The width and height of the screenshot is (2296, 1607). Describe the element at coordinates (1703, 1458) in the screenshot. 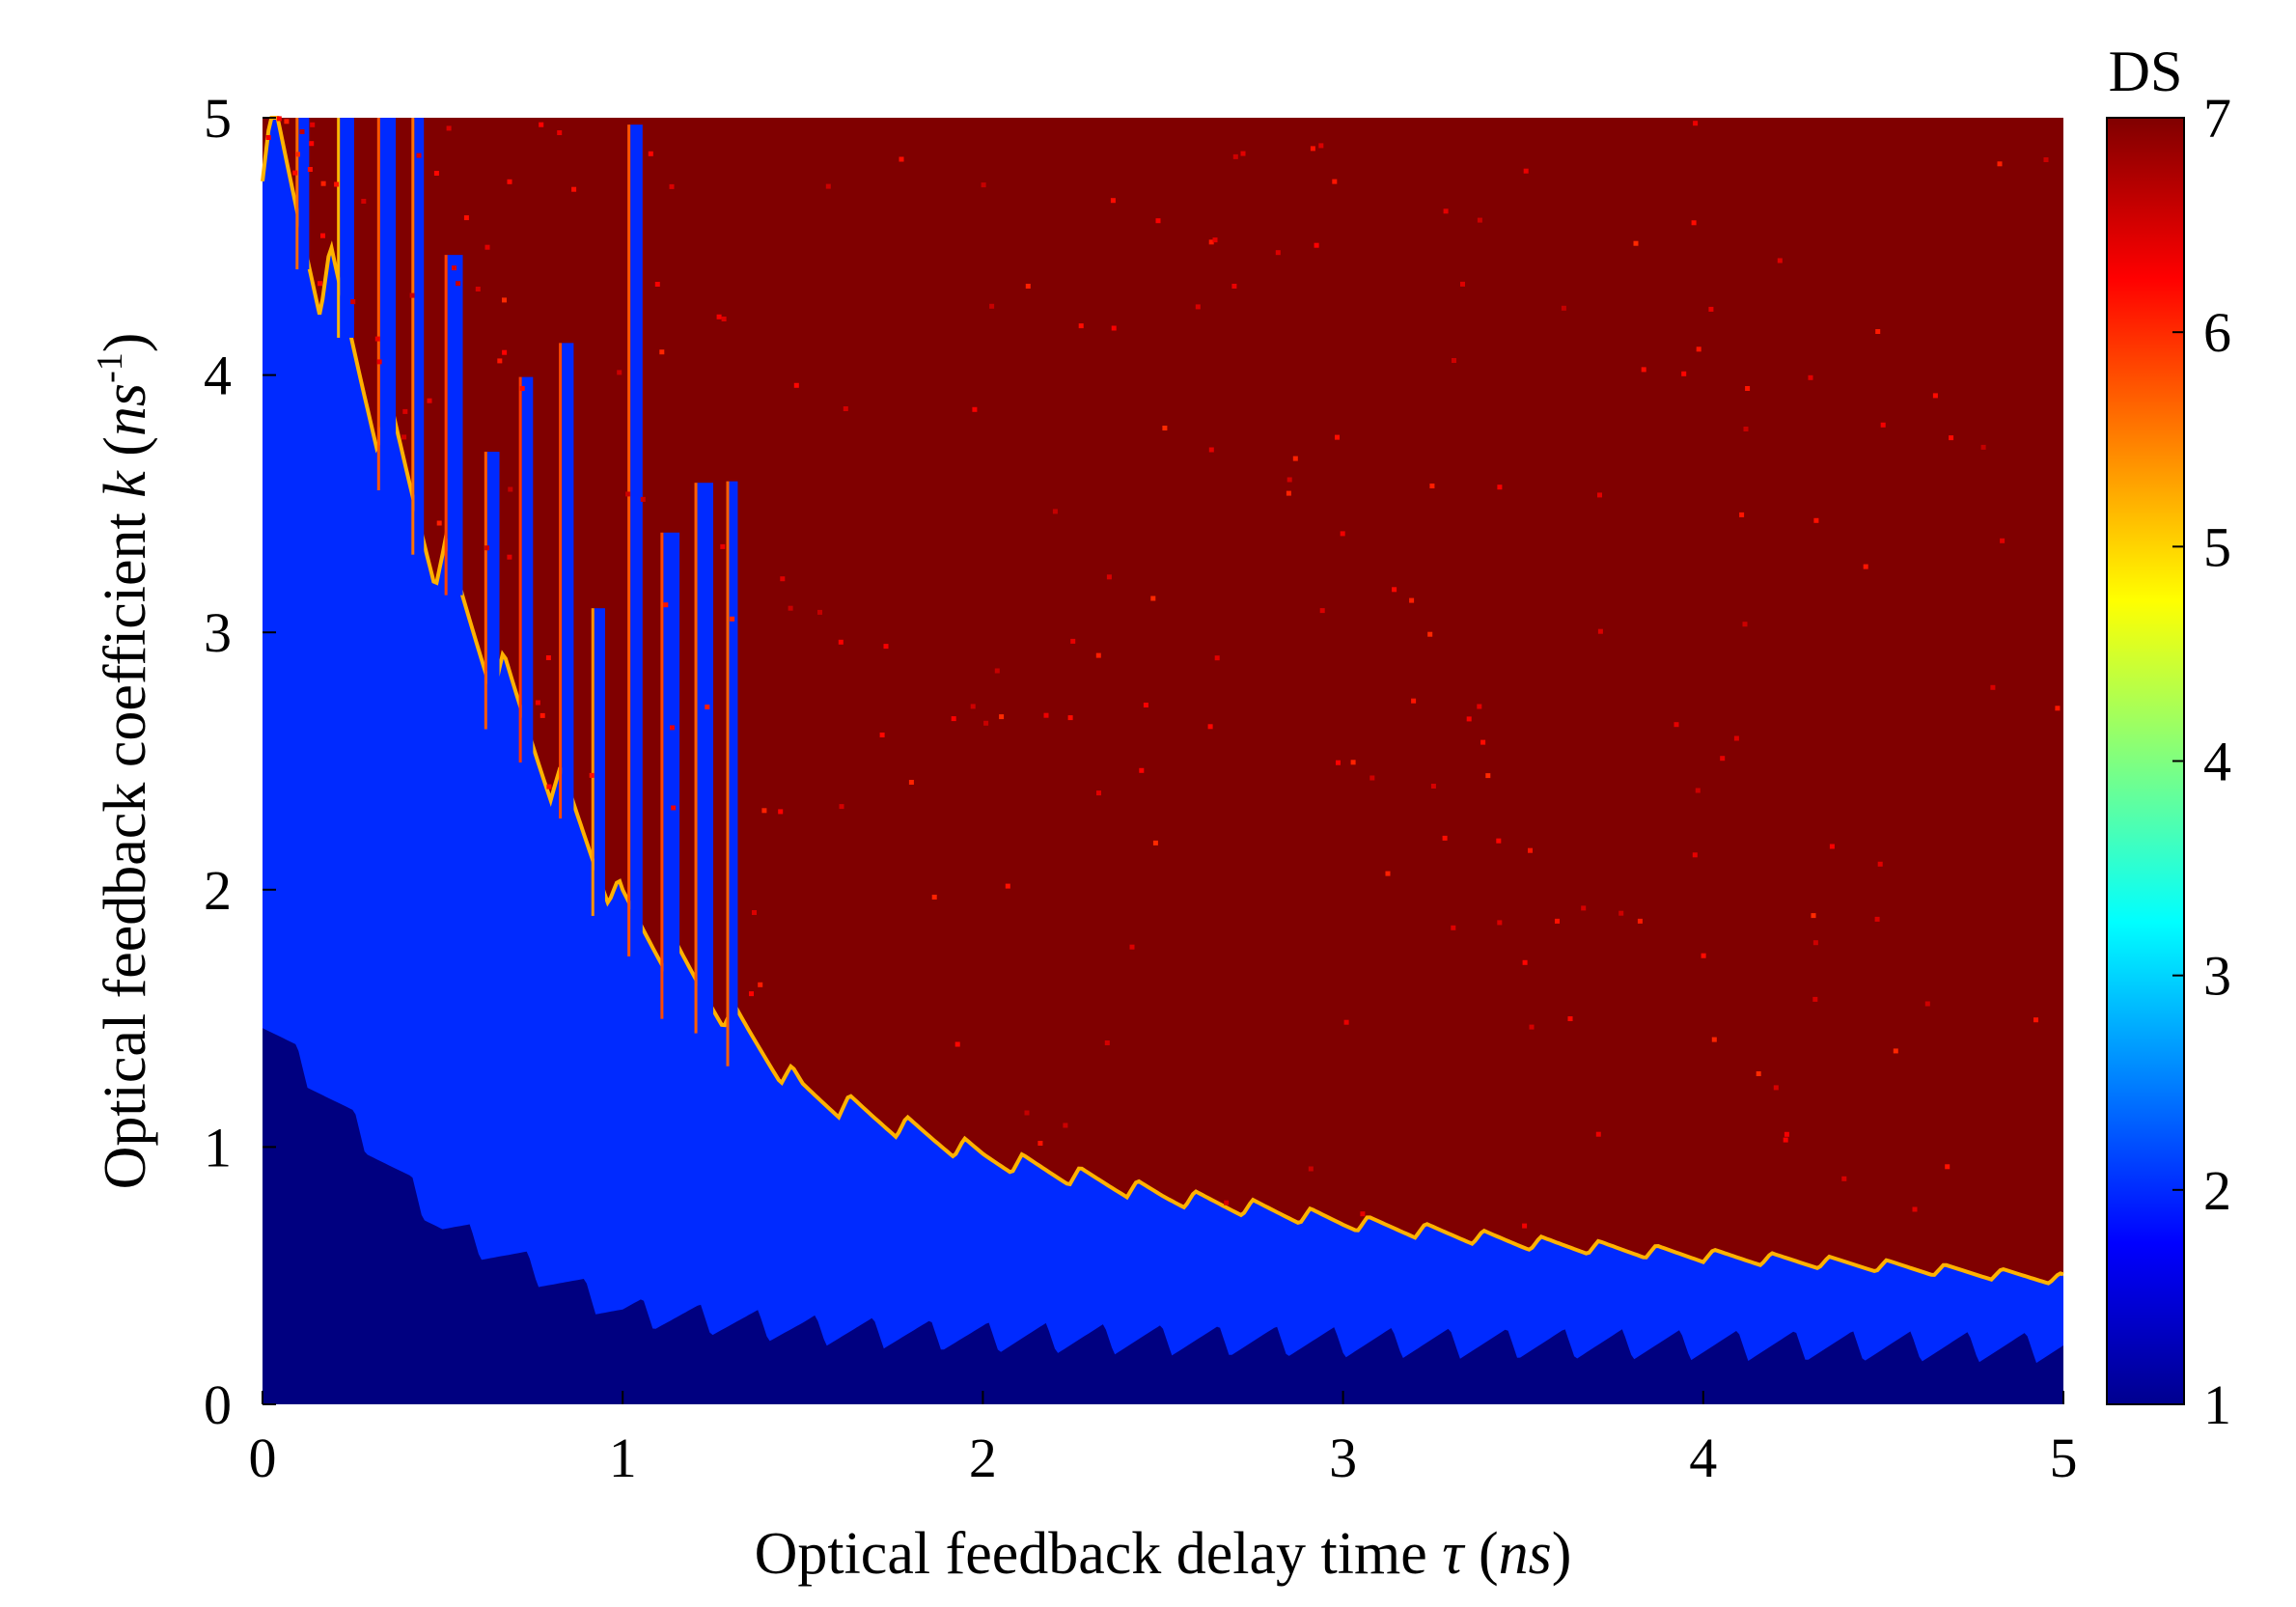

I see `x-tick-label: 4` at that location.